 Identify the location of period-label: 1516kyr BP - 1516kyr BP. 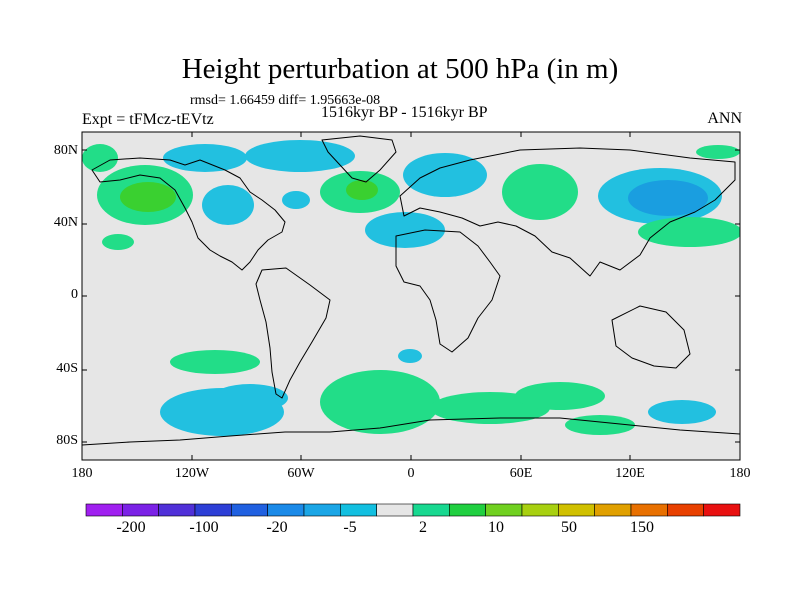
(404, 112).